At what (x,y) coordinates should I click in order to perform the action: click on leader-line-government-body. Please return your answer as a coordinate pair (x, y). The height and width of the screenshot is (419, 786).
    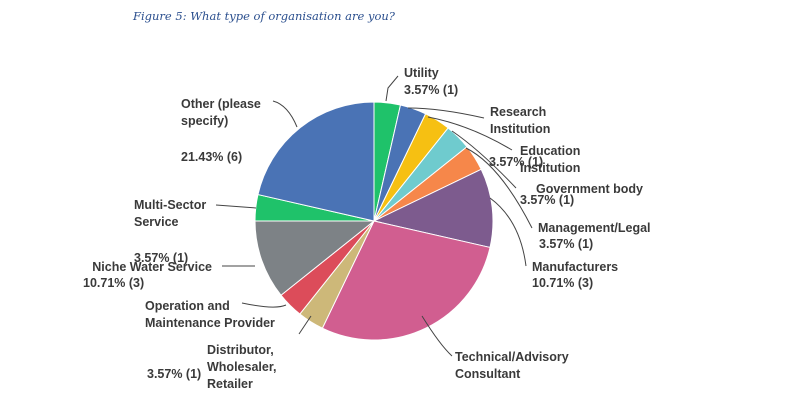
    Looking at the image, I should click on (484, 159).